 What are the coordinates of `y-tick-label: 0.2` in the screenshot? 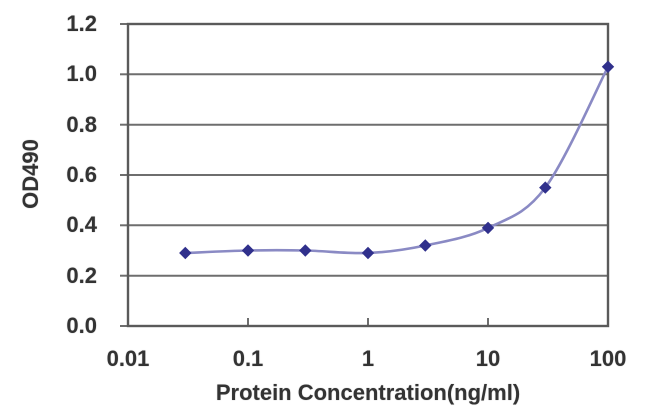 It's located at (81, 275).